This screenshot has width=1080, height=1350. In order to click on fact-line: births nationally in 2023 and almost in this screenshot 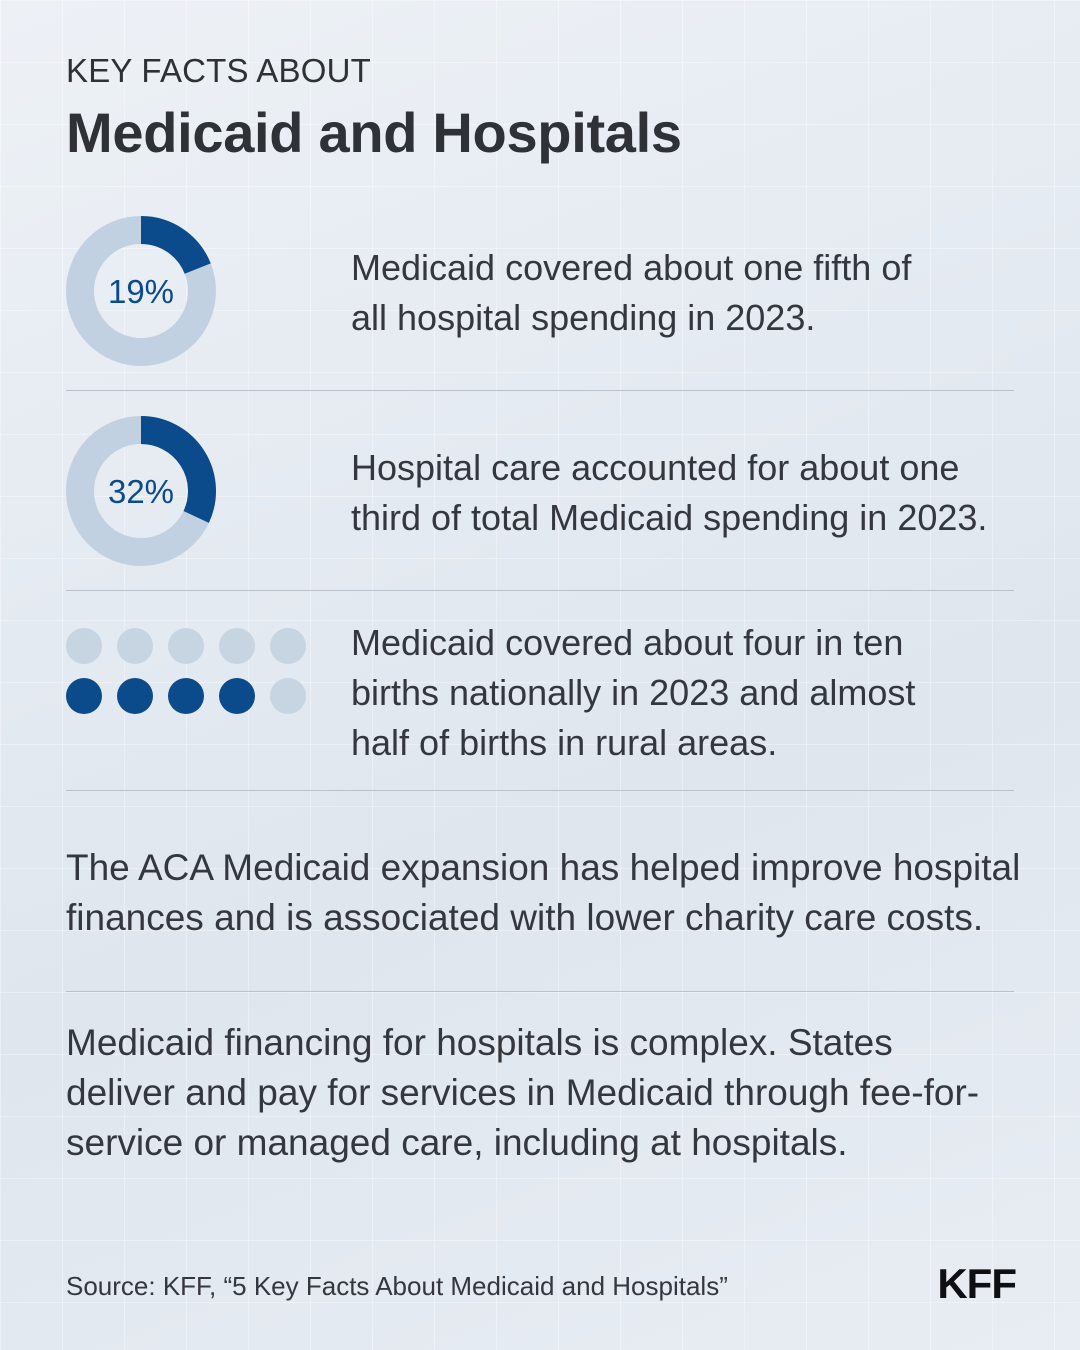, I will do `click(633, 692)`.